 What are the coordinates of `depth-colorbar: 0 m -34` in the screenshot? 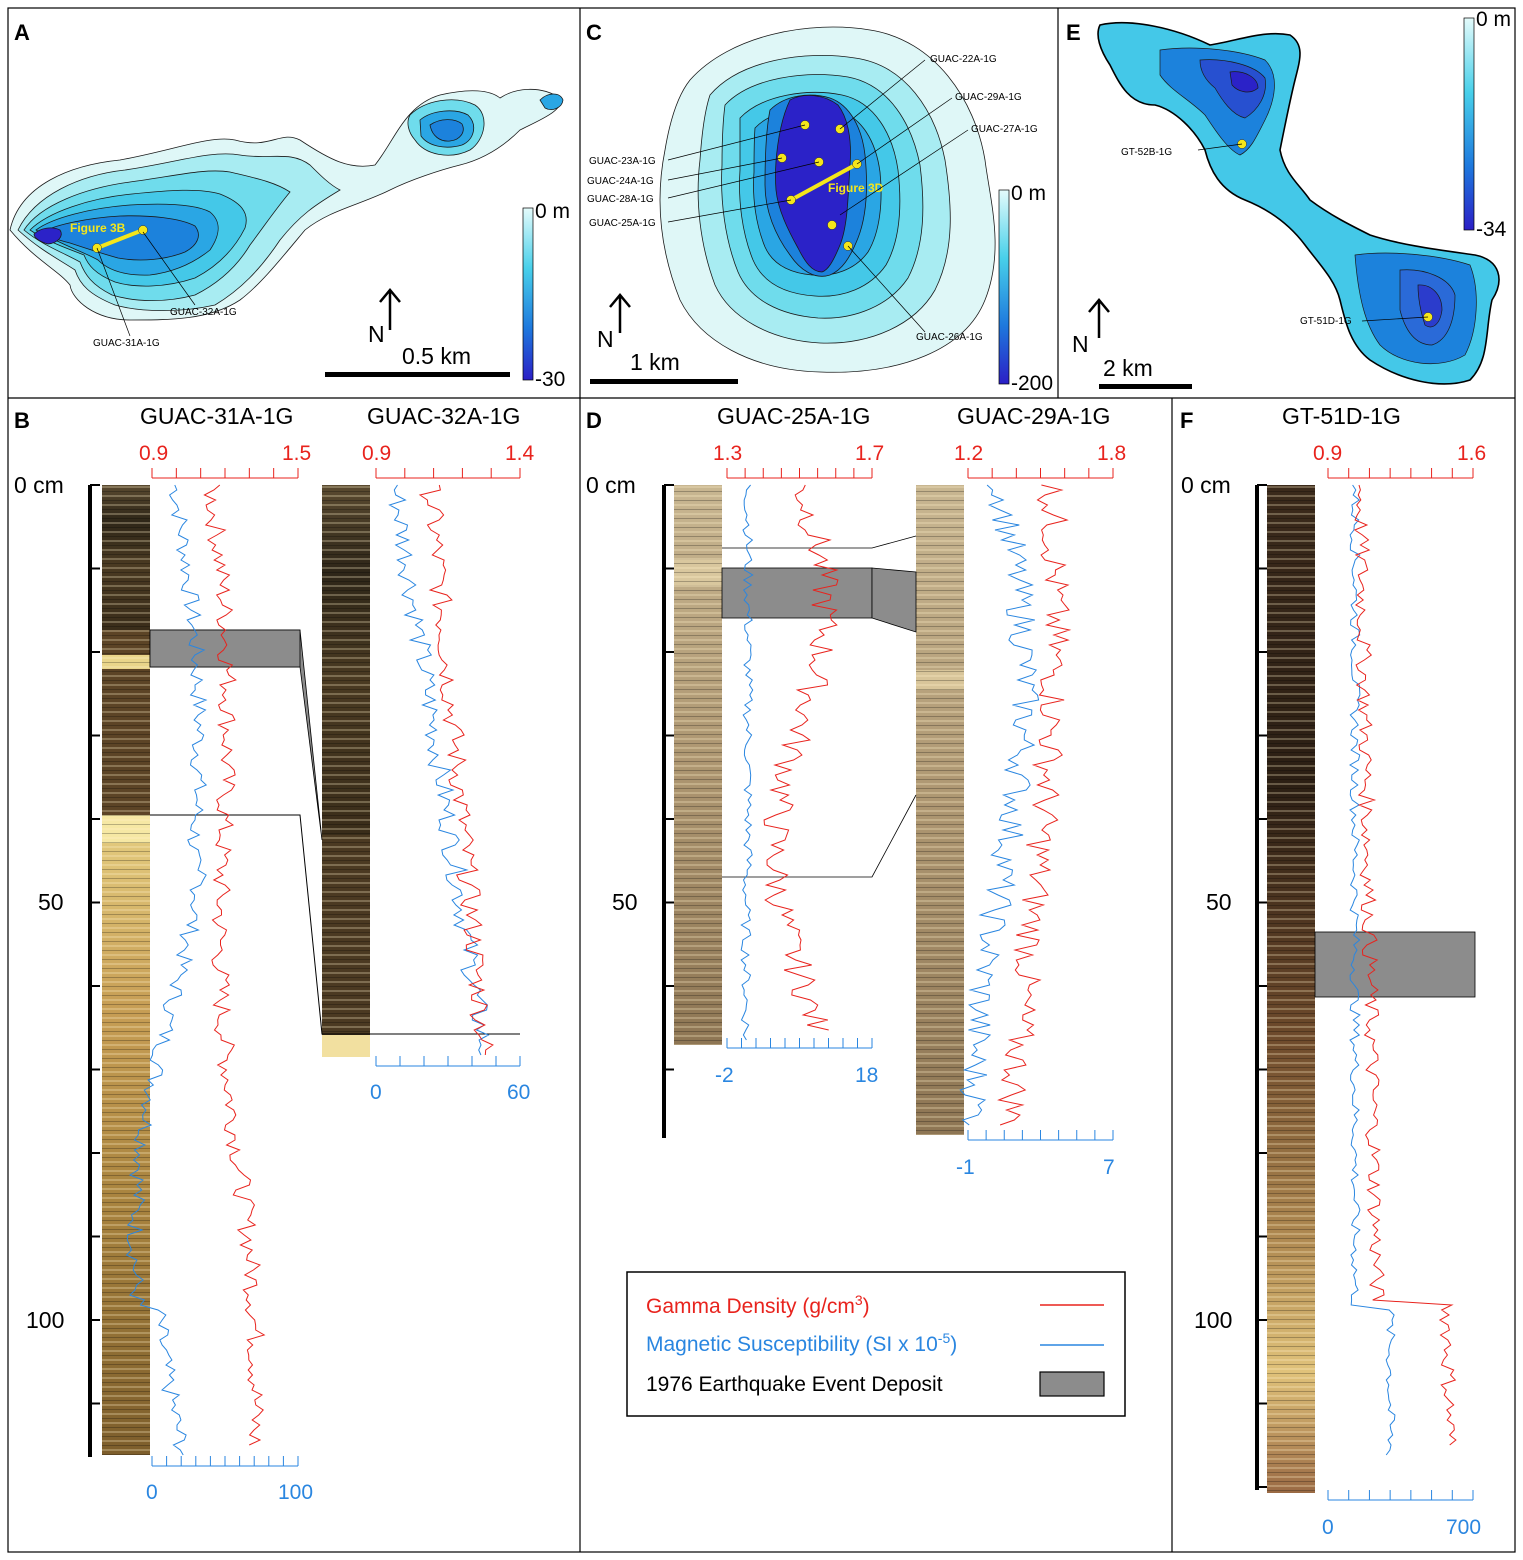 It's located at (1487, 124).